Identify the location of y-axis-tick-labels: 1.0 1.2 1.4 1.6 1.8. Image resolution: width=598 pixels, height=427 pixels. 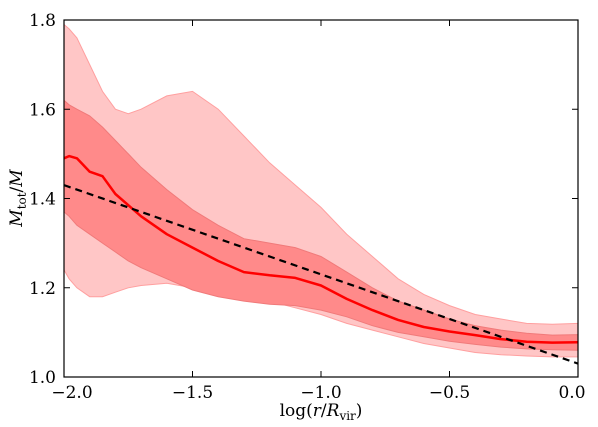
(42, 199).